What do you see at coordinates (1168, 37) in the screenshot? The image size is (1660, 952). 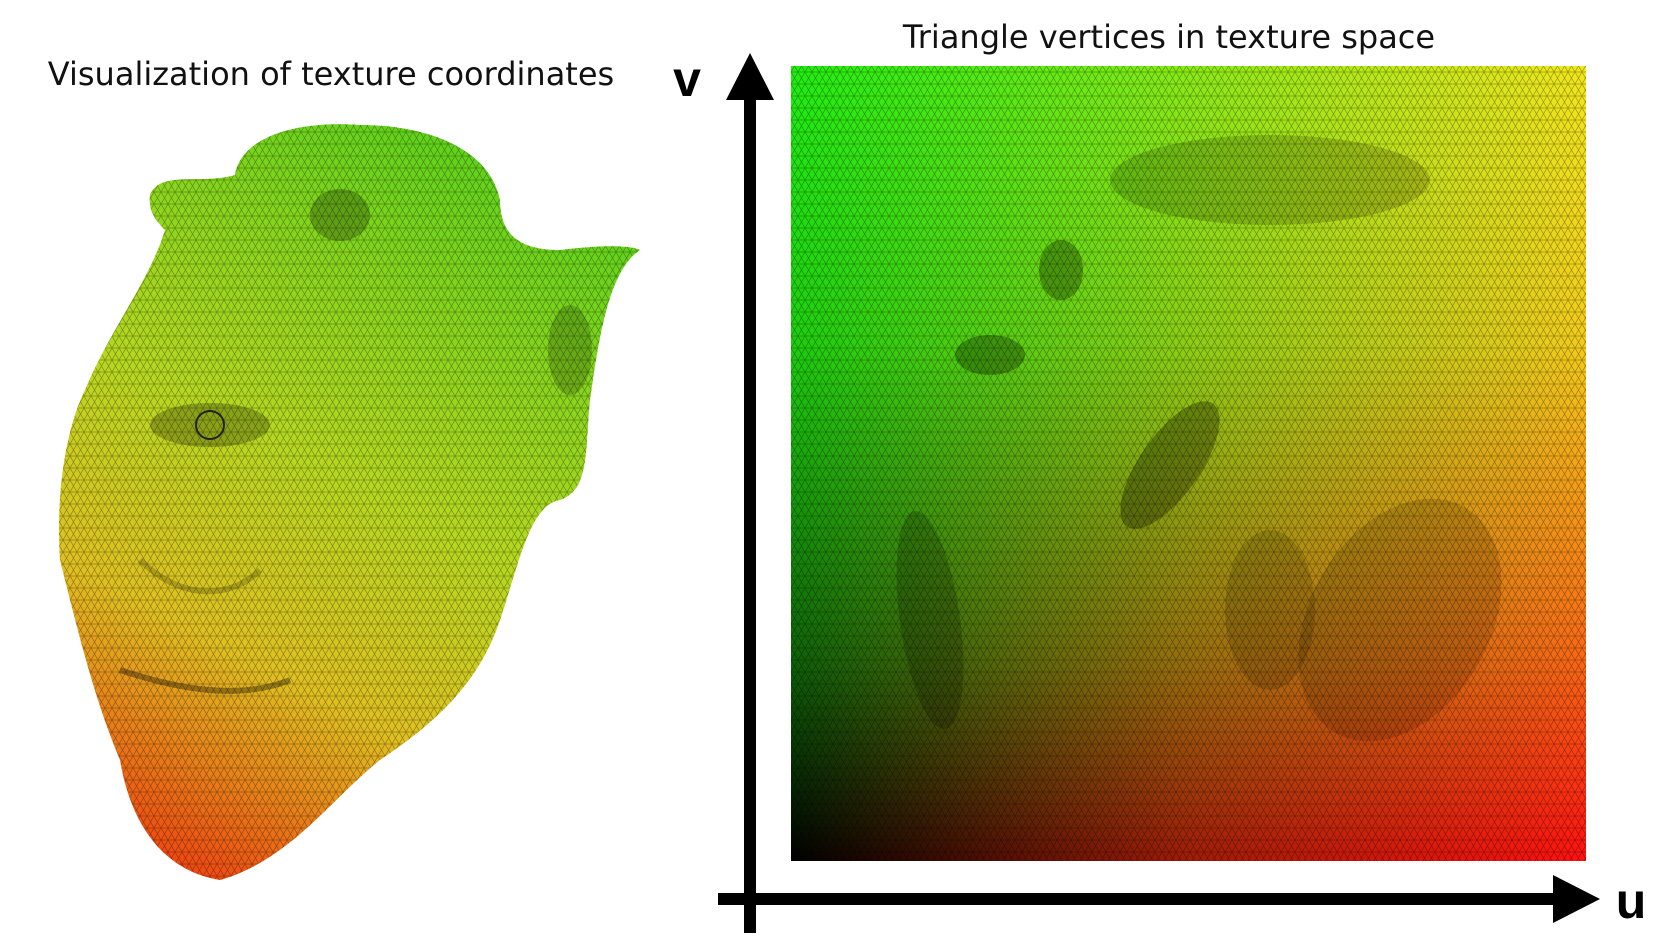 I see `right-title: Triangle vertices in texture space` at bounding box center [1168, 37].